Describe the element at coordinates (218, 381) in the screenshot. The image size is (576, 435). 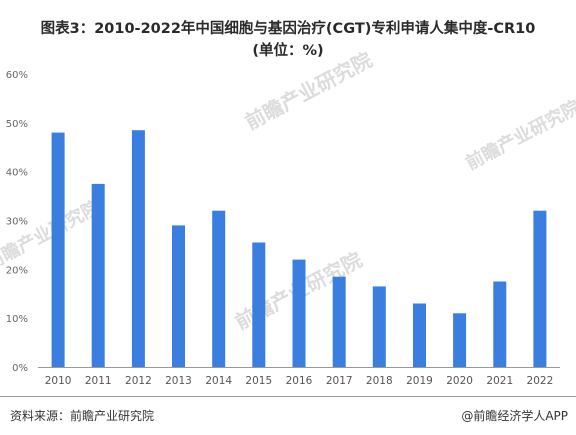
I see `x-tick-label: 2014` at that location.